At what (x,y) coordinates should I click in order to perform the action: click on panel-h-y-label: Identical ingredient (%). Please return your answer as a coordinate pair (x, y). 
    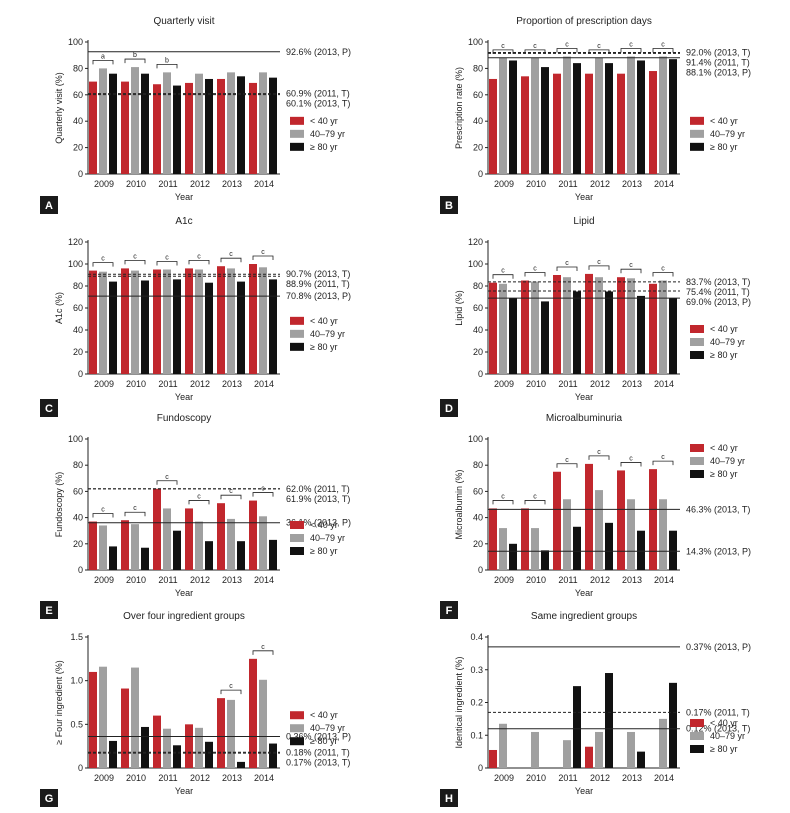
    Looking at the image, I should click on (459, 702).